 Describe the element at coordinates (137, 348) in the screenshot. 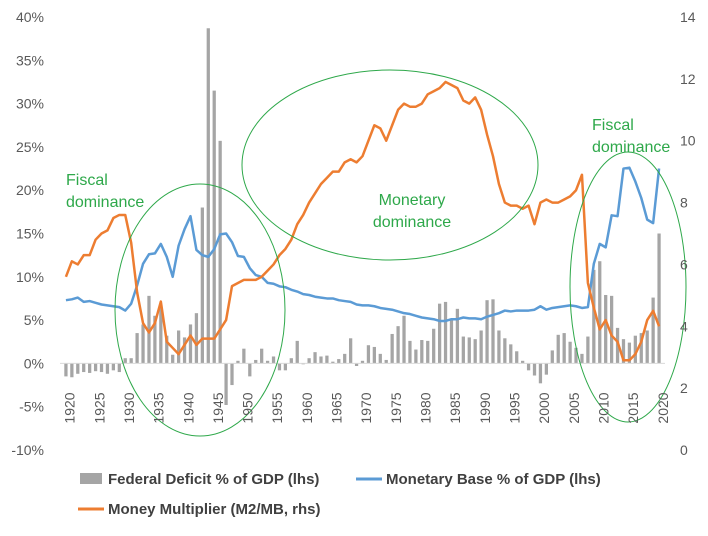

I see `deficit-bar-1932` at that location.